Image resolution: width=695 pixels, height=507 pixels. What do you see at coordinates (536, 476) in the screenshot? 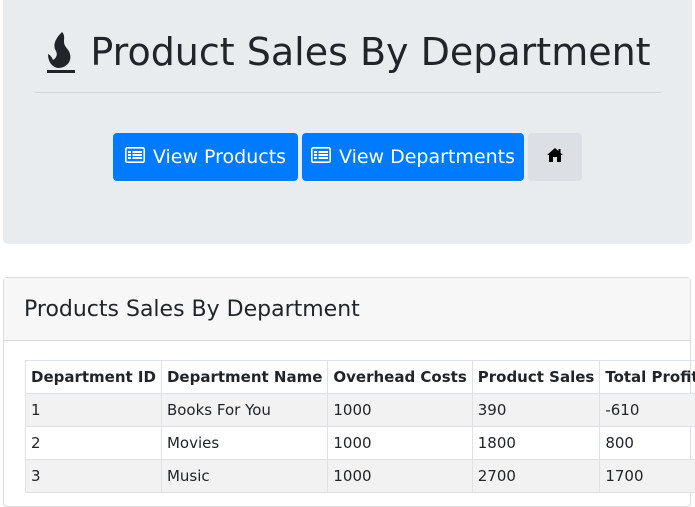
I see `table-cell: 2700` at bounding box center [536, 476].